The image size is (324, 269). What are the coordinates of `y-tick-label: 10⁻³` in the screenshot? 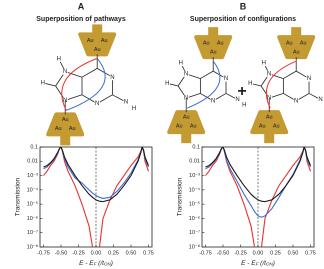 It's located at (32, 176).